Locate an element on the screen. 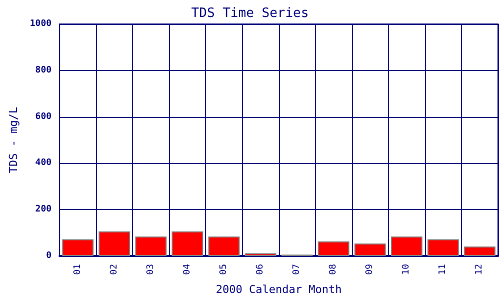 The width and height of the screenshot is (500, 300). x-tick-label: 04 is located at coordinates (187, 269).